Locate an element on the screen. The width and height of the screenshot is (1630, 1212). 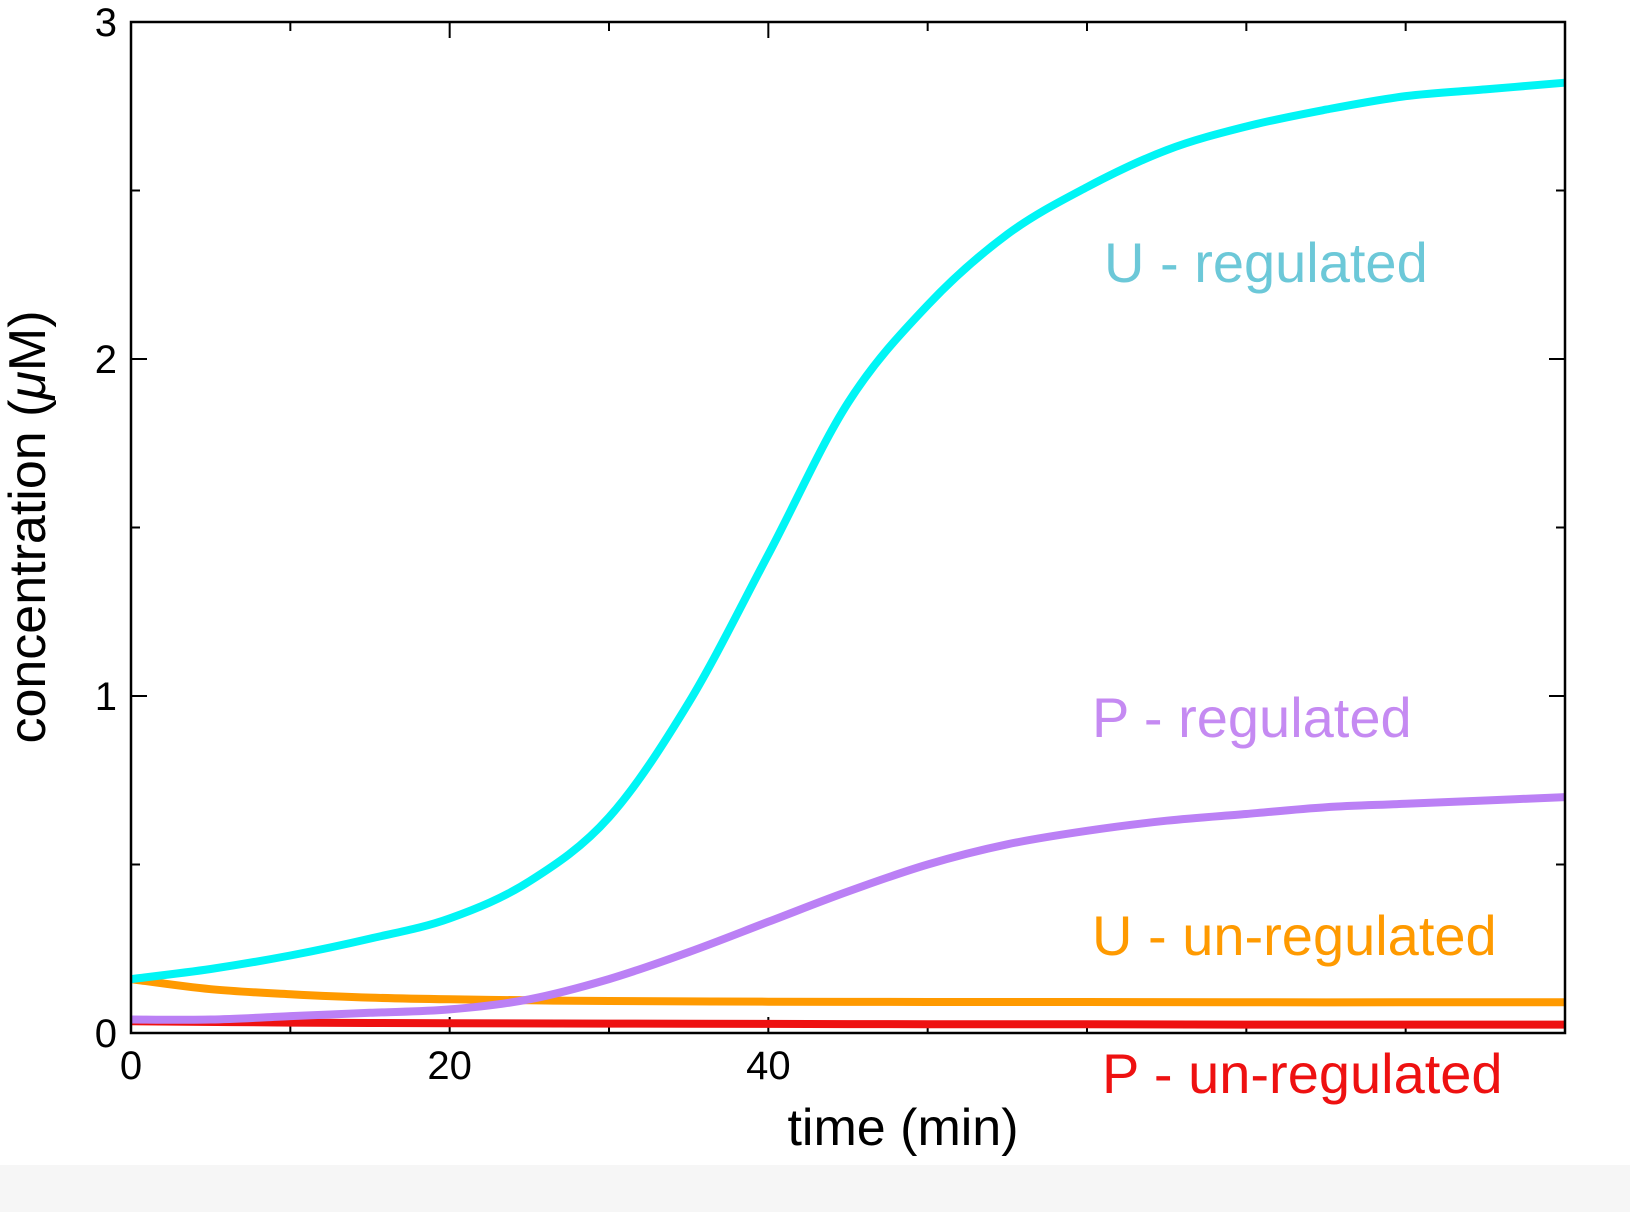
y-axis-title-unit: M) is located at coordinates (28, 340).